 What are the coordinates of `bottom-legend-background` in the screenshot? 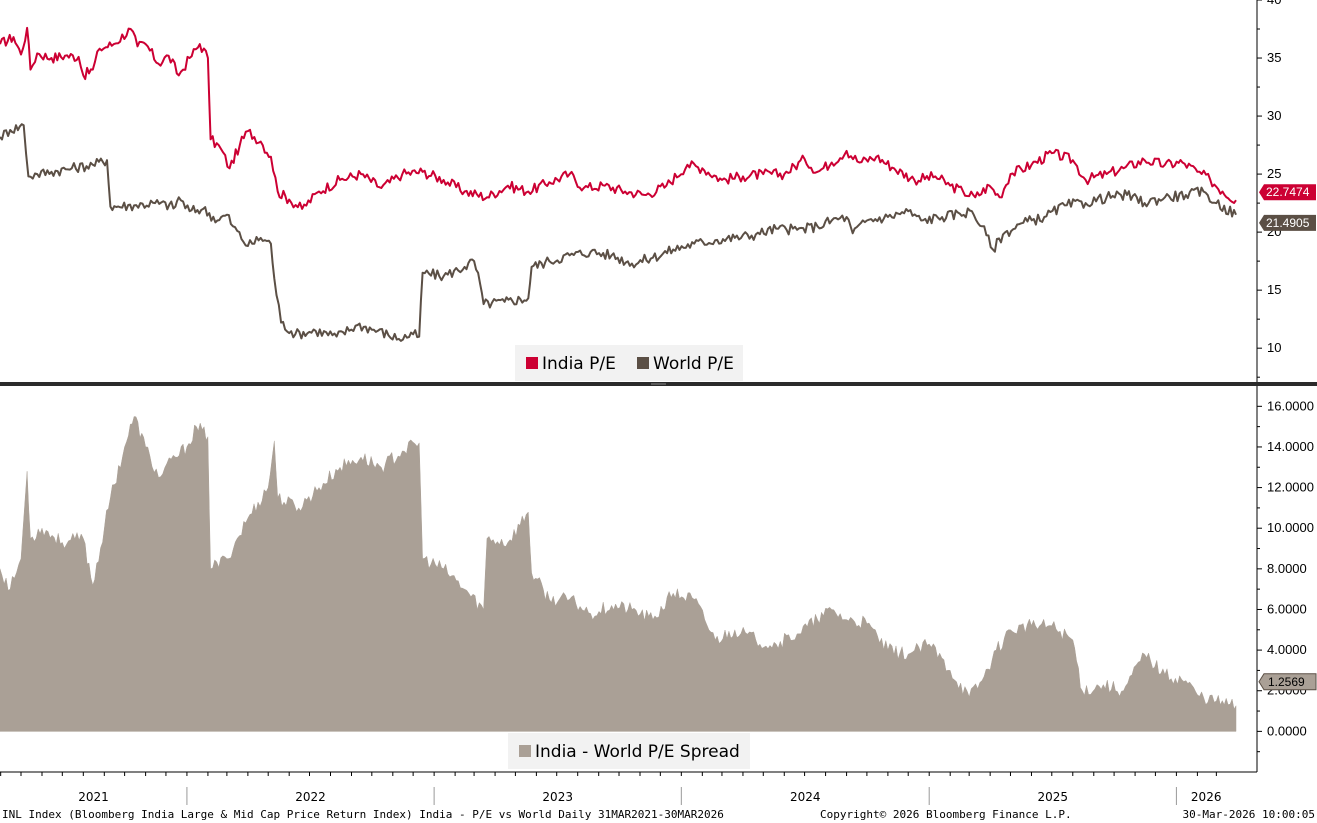 It's located at (629, 751).